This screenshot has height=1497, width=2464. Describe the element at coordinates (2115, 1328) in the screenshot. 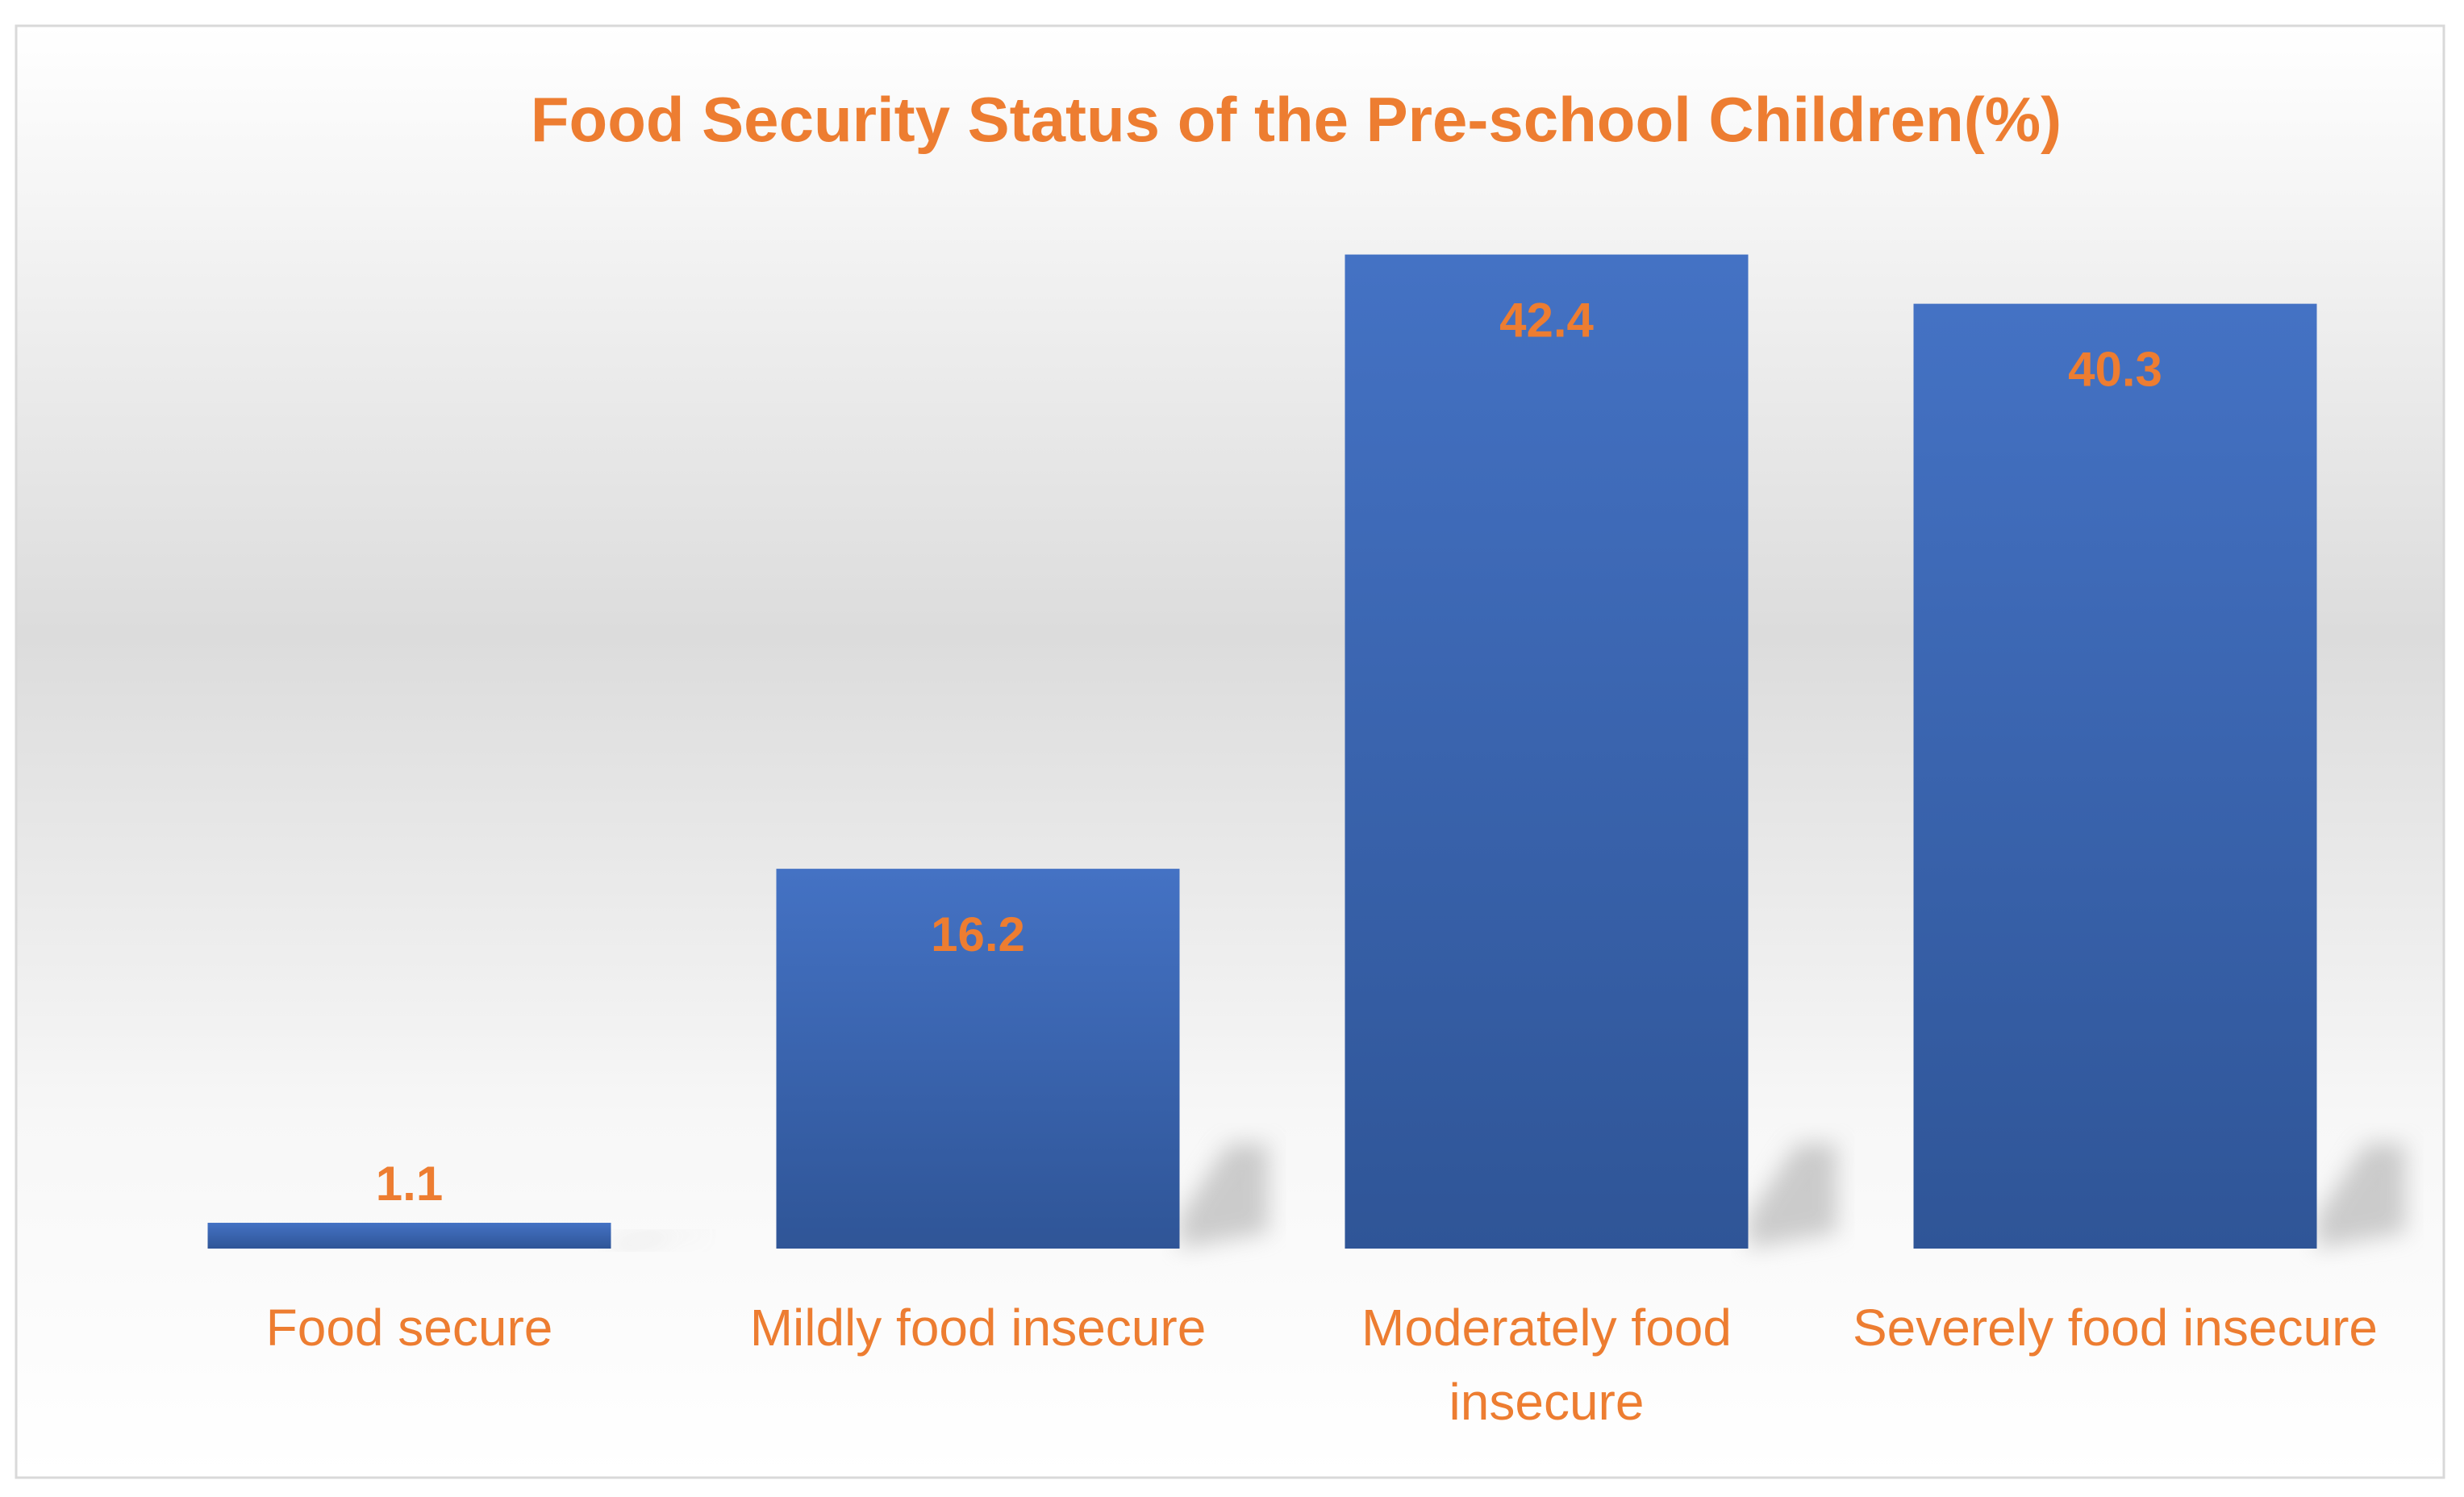

I see `category-label: Severely food insecure` at that location.